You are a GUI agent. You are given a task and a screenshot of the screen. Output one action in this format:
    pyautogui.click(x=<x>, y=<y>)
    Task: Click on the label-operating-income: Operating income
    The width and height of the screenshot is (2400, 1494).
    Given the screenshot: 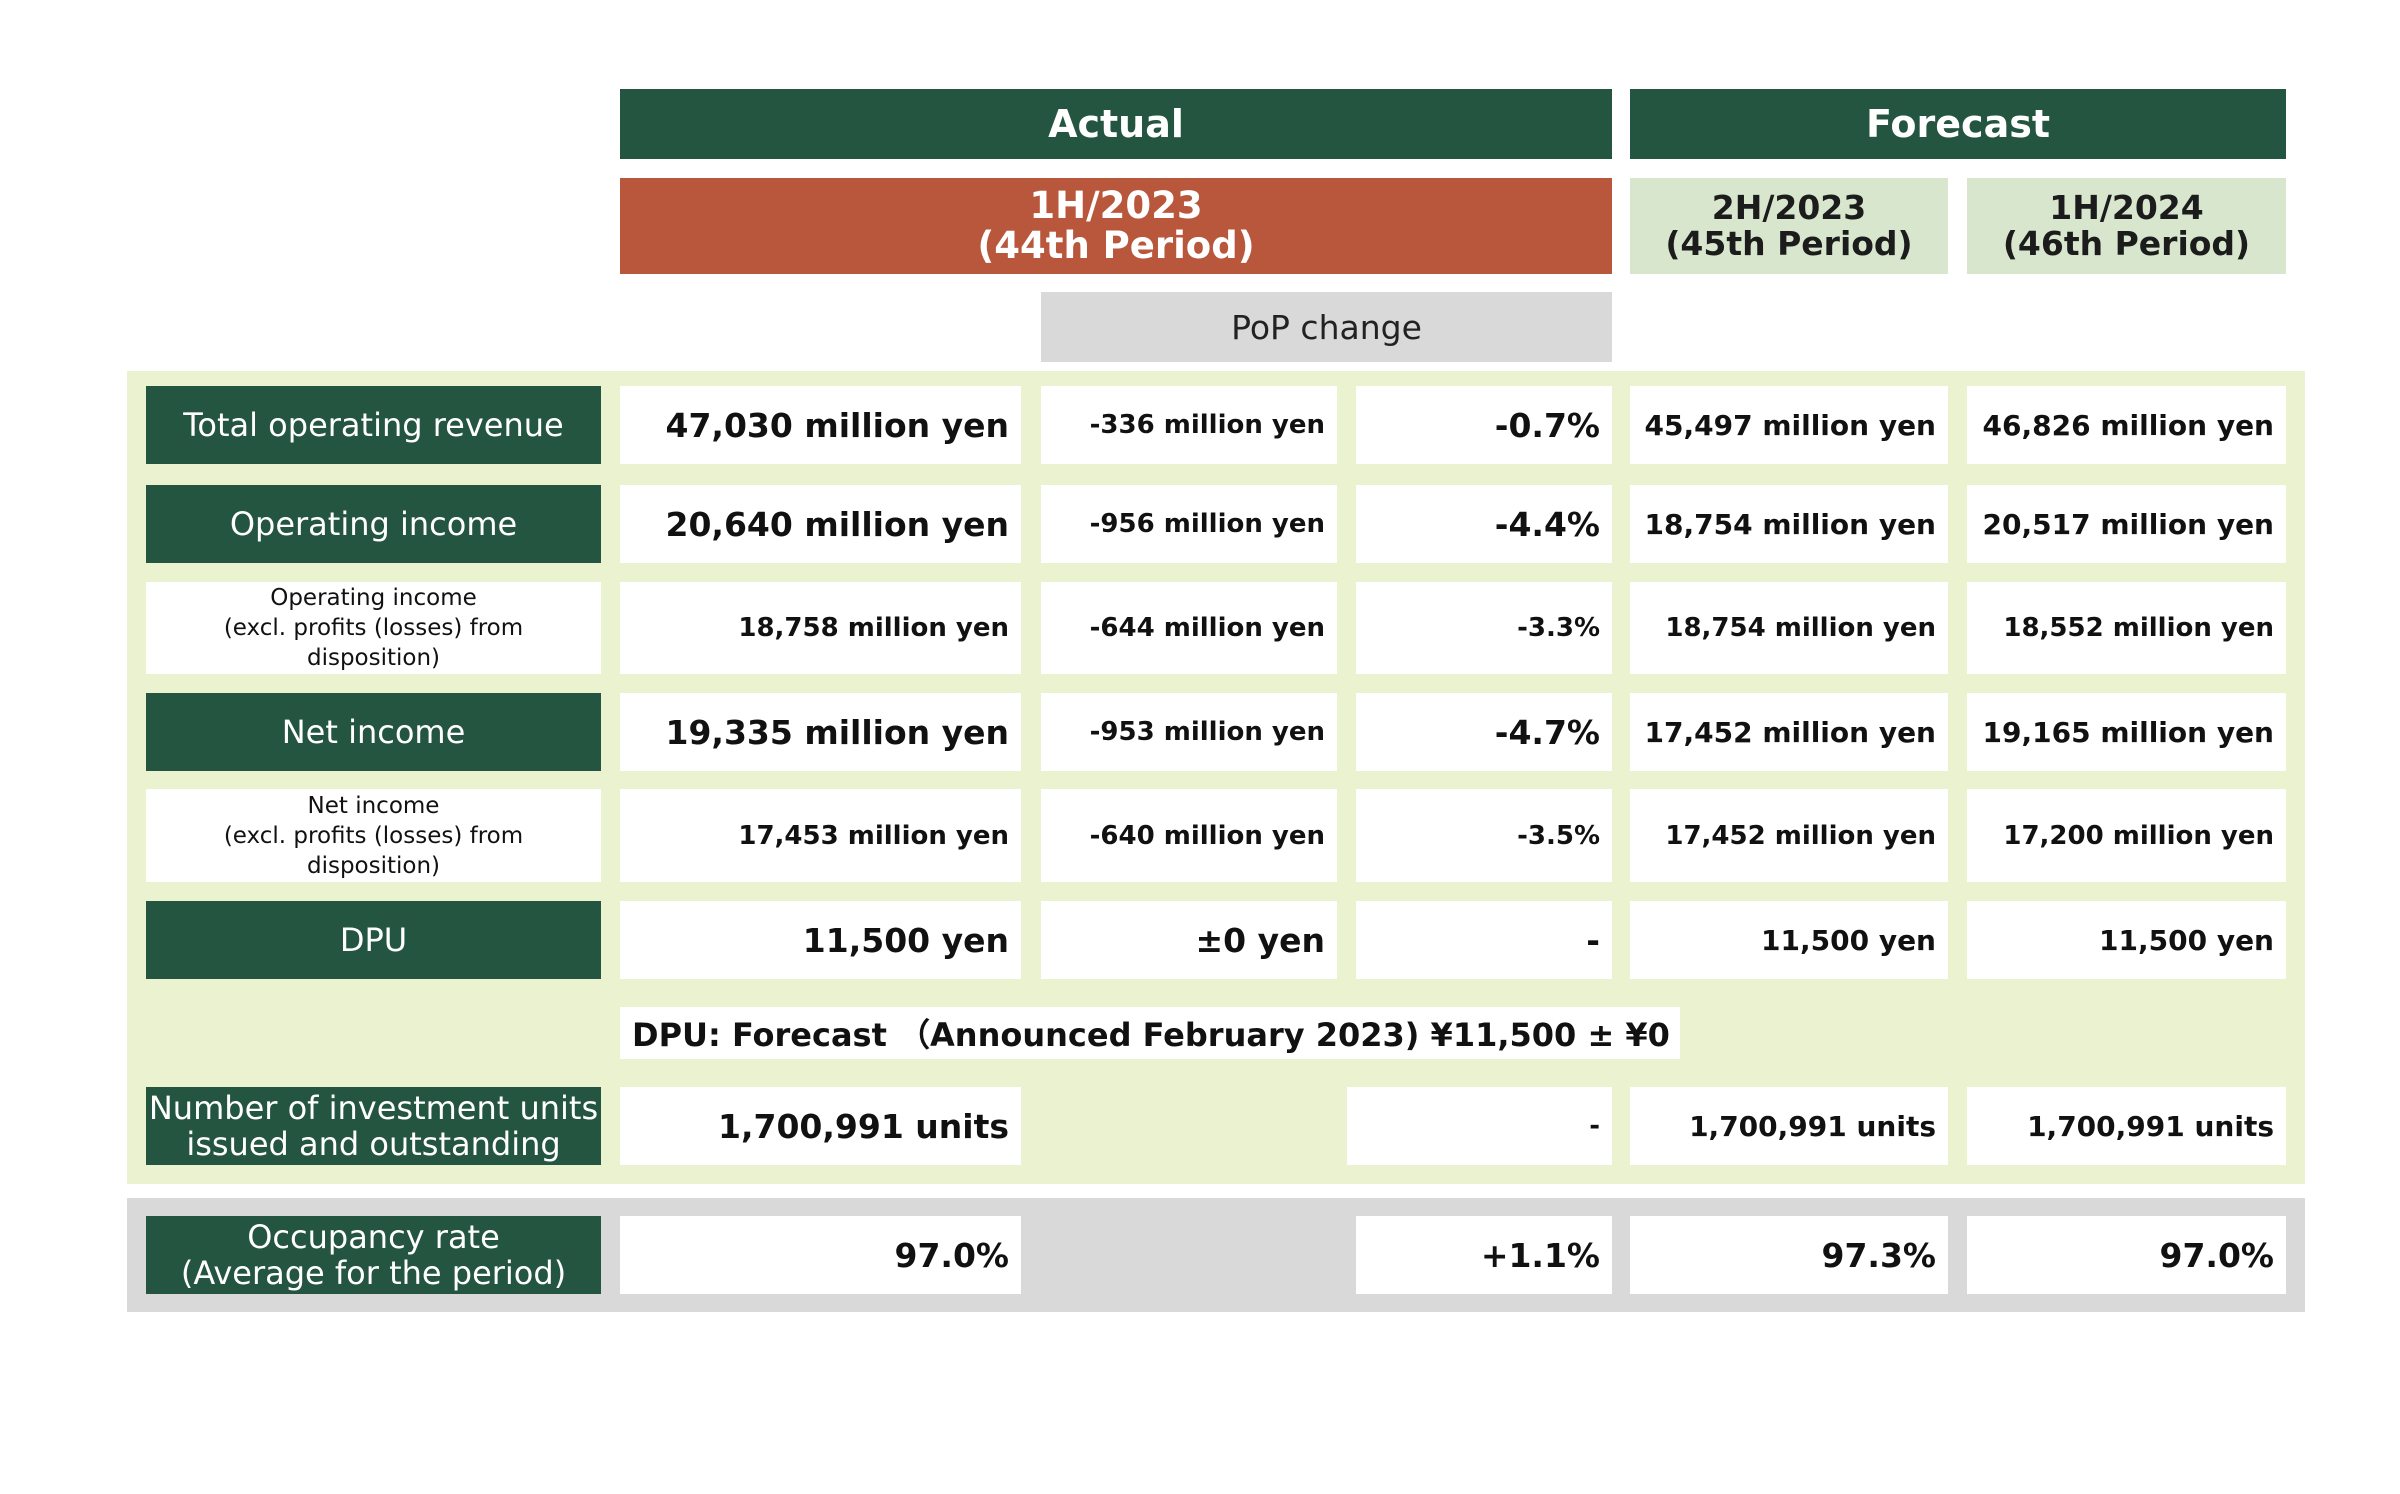 What is the action you would take?
    pyautogui.click(x=373, y=524)
    